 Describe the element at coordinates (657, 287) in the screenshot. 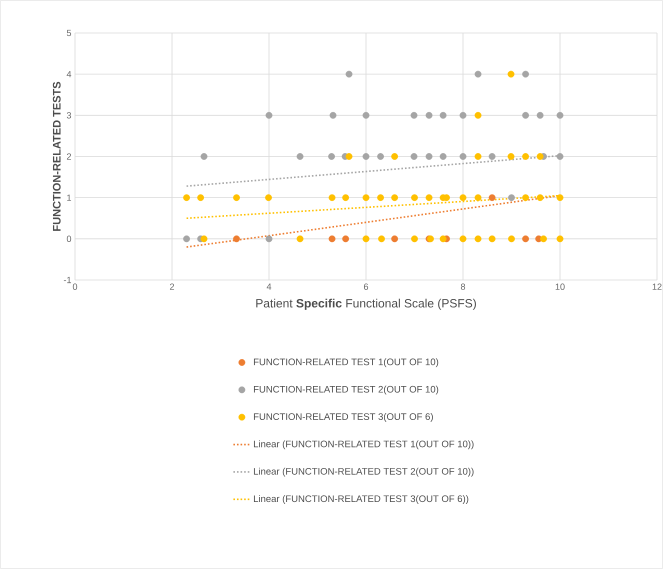

I see `x-tick-label: 12` at that location.